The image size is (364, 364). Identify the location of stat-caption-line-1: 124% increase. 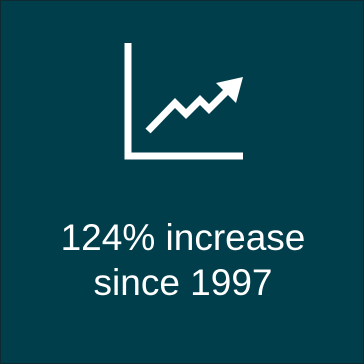
(183, 237).